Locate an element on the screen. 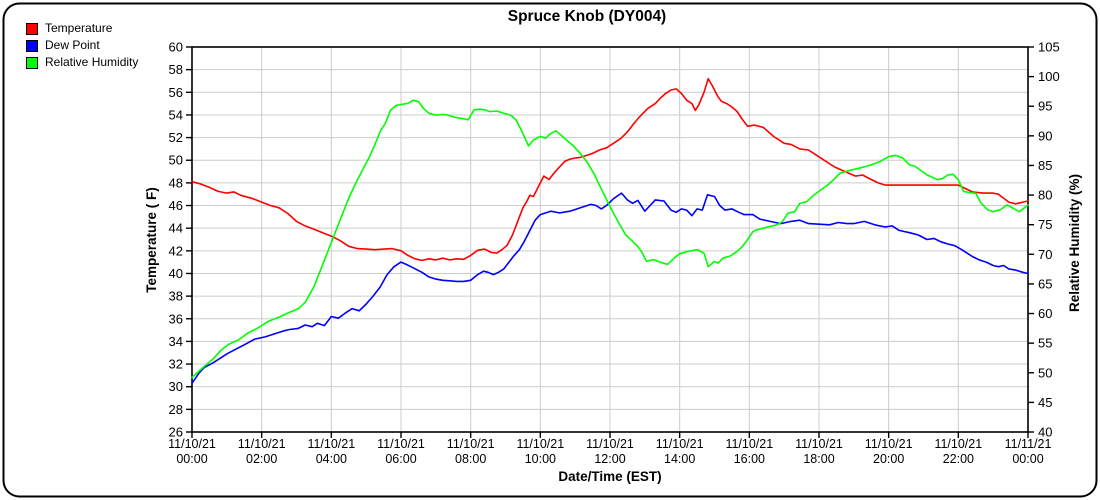 Image resolution: width=1100 pixels, height=500 pixels. x-tick-time: 14:00 is located at coordinates (679, 459).